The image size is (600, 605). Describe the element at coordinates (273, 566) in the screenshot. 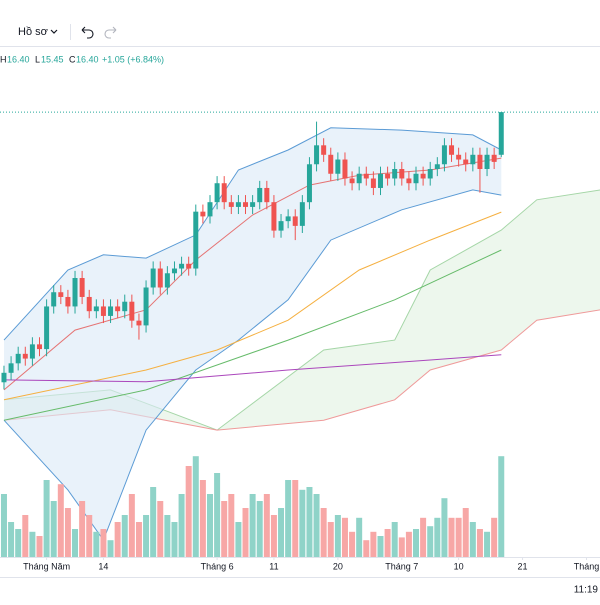

I see `x-tick-label: 11` at that location.